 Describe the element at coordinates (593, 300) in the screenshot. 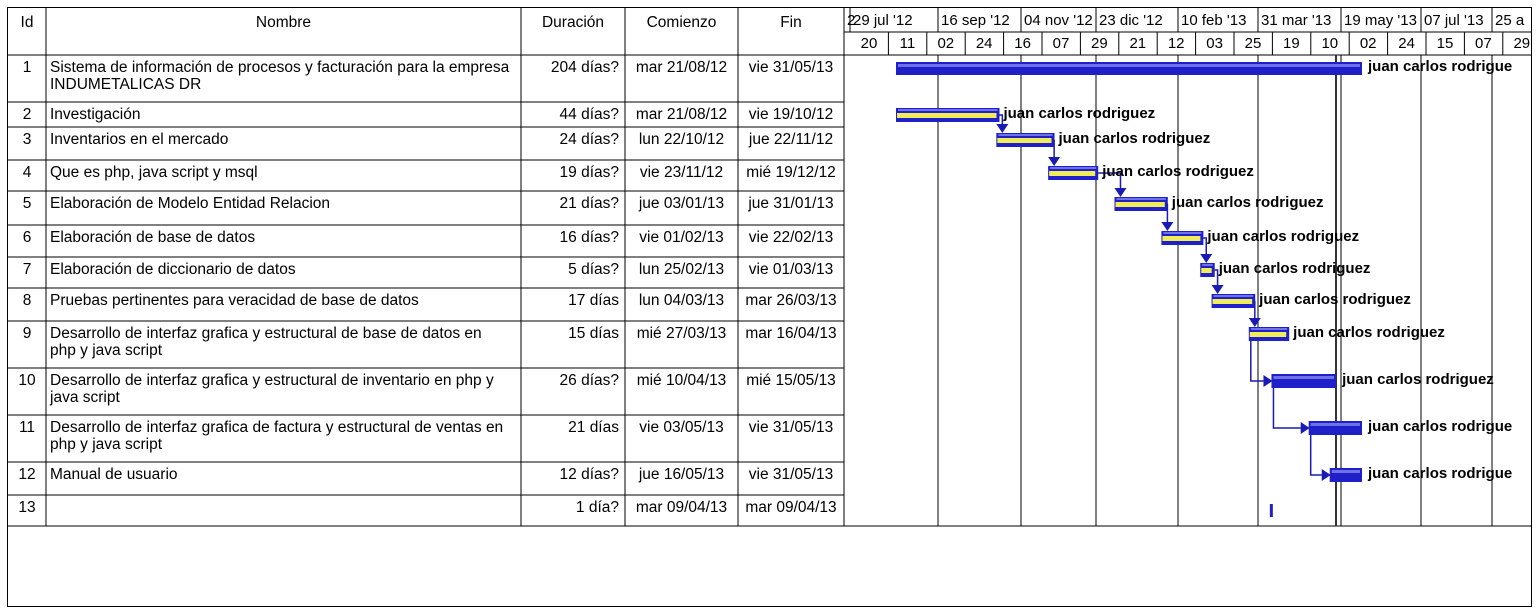

I see `task-duration: 17 días` at that location.